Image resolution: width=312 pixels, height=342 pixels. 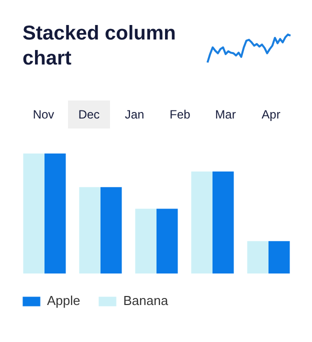 I want to click on text: Dec, so click(x=89, y=115).